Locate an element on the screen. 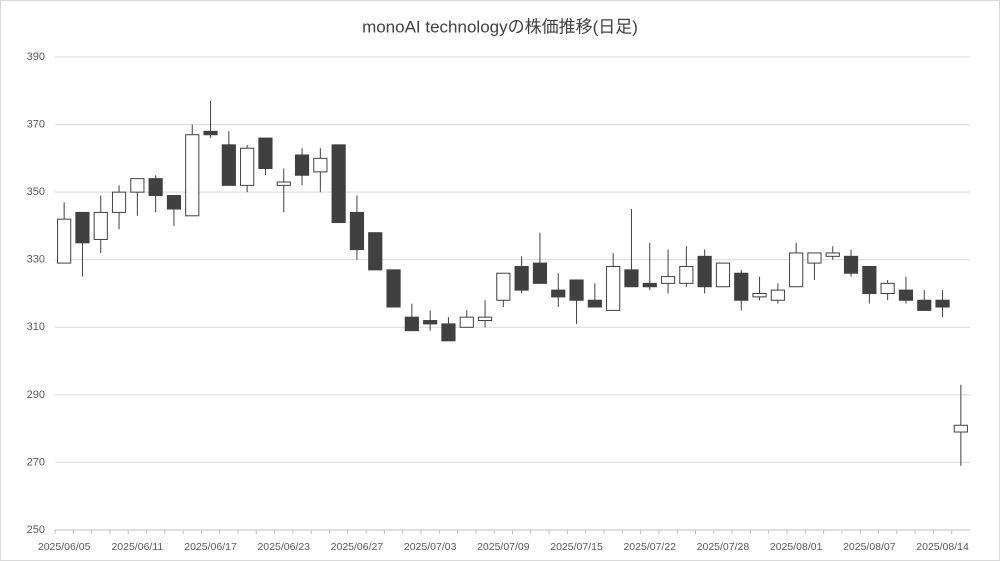  y-tick-label: 250 is located at coordinates (36, 530).